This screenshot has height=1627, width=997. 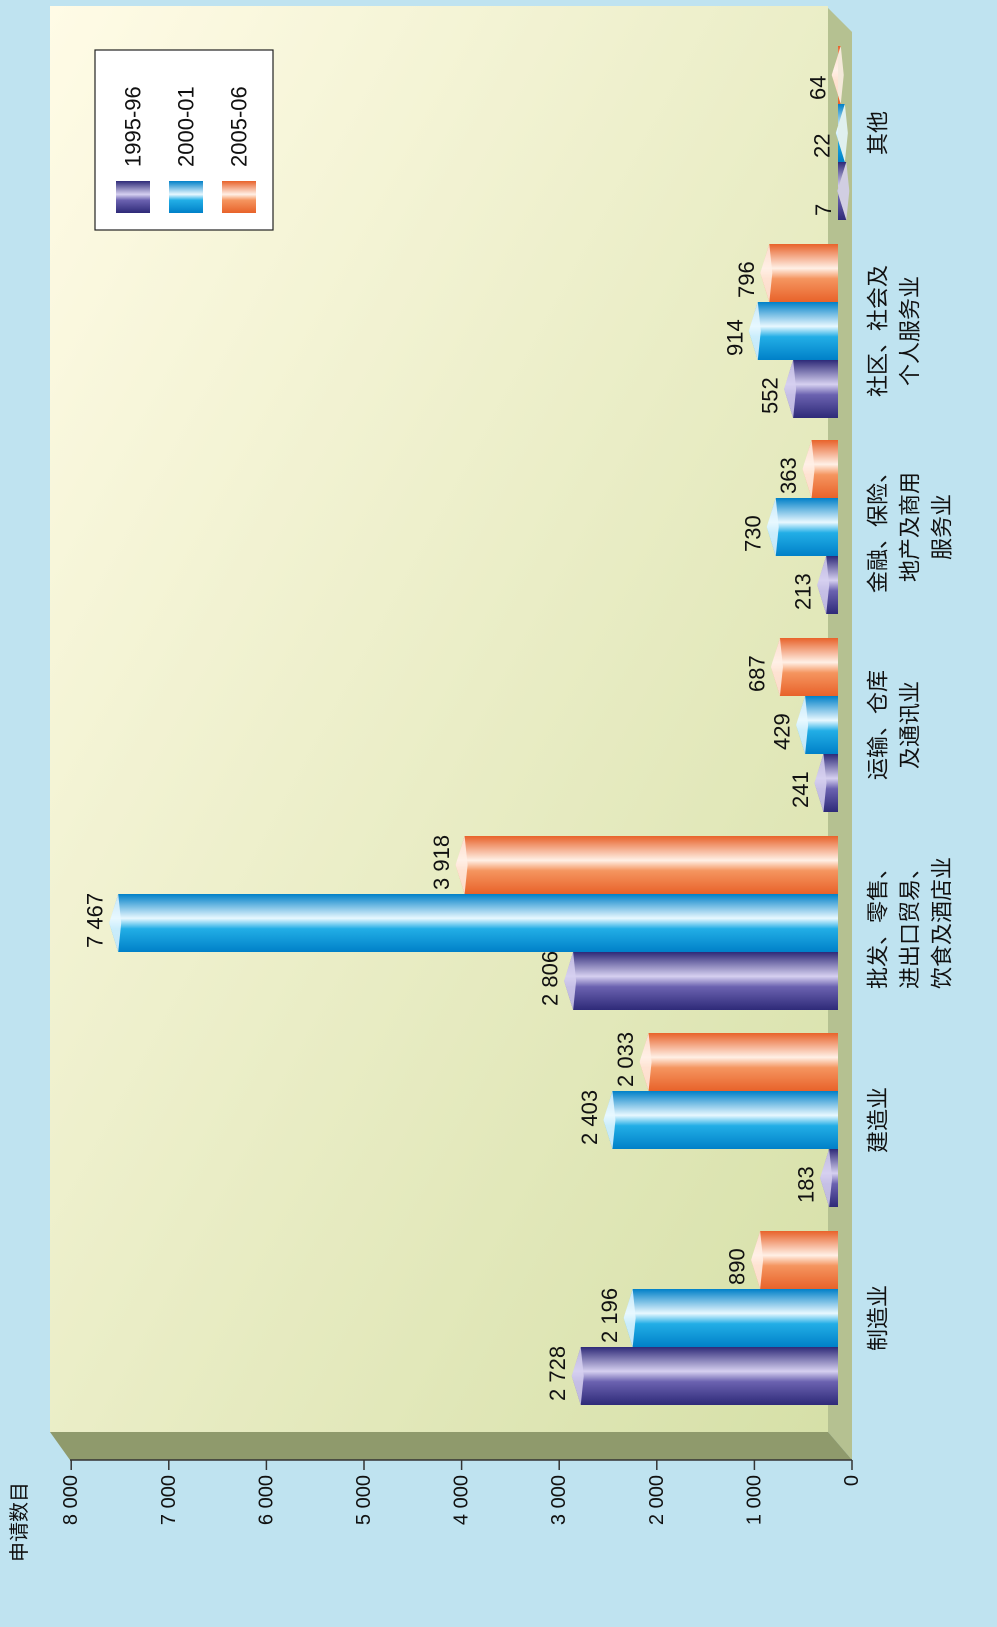 I want to click on axis-tick-label: 3 000, so click(x=559, y=1500).